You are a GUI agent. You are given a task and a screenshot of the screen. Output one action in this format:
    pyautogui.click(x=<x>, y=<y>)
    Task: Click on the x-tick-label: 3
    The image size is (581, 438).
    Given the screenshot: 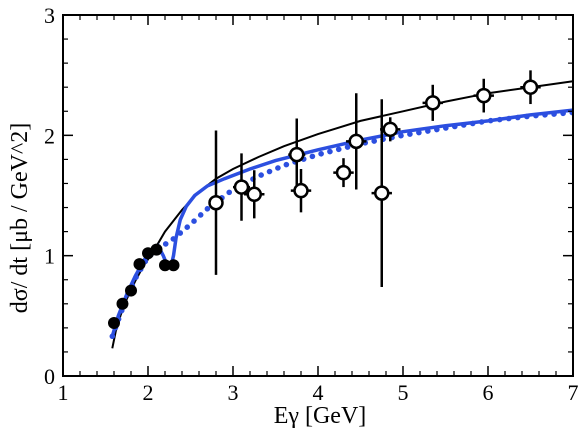 What is the action you would take?
    pyautogui.click(x=233, y=392)
    